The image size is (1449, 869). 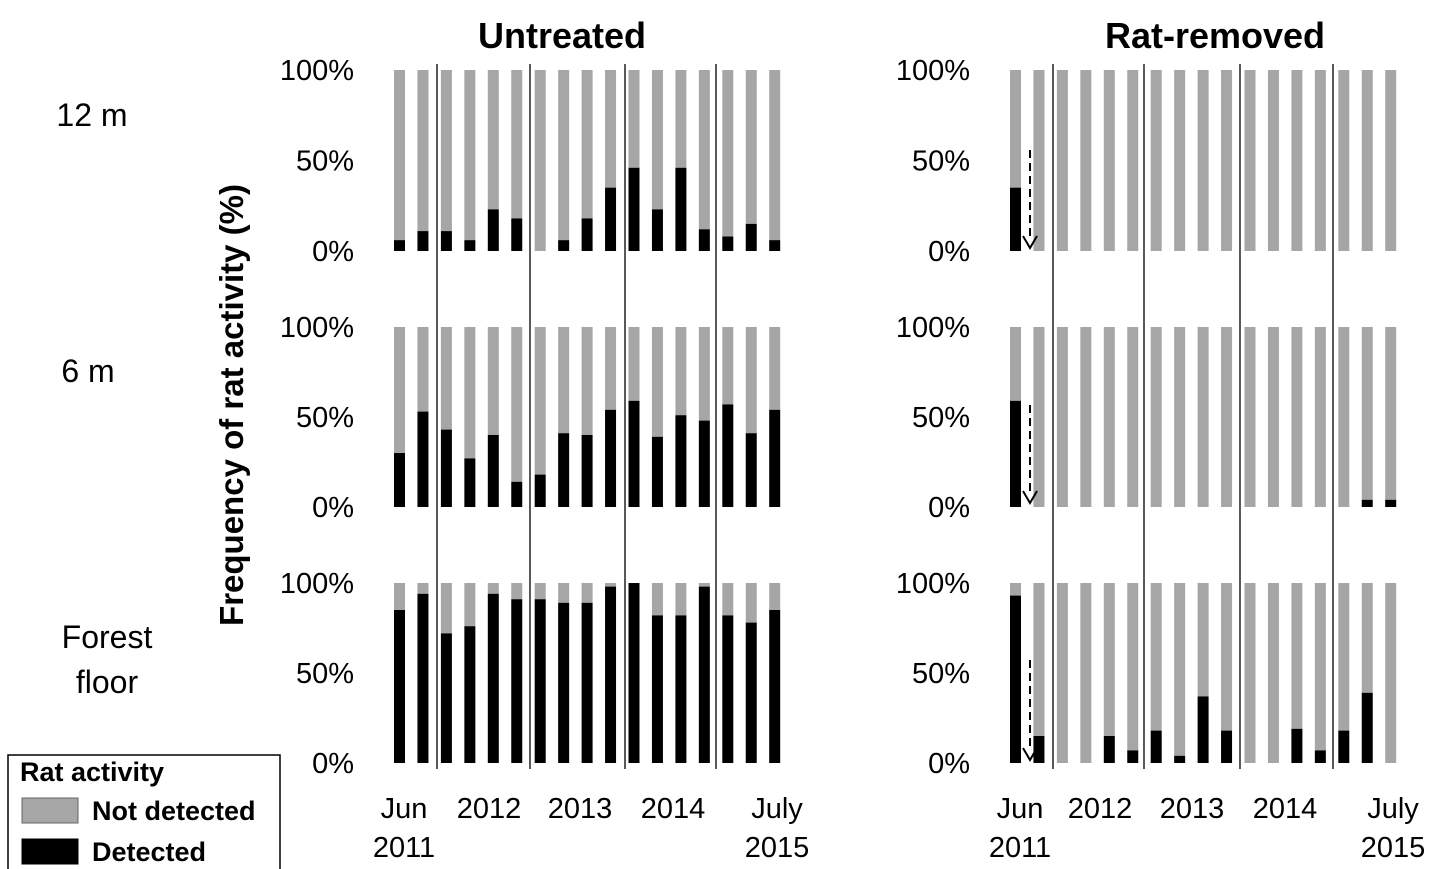 What do you see at coordinates (530, 161) in the screenshot?
I see `chart-panel-untreated-0: 0% 50% 100%` at bounding box center [530, 161].